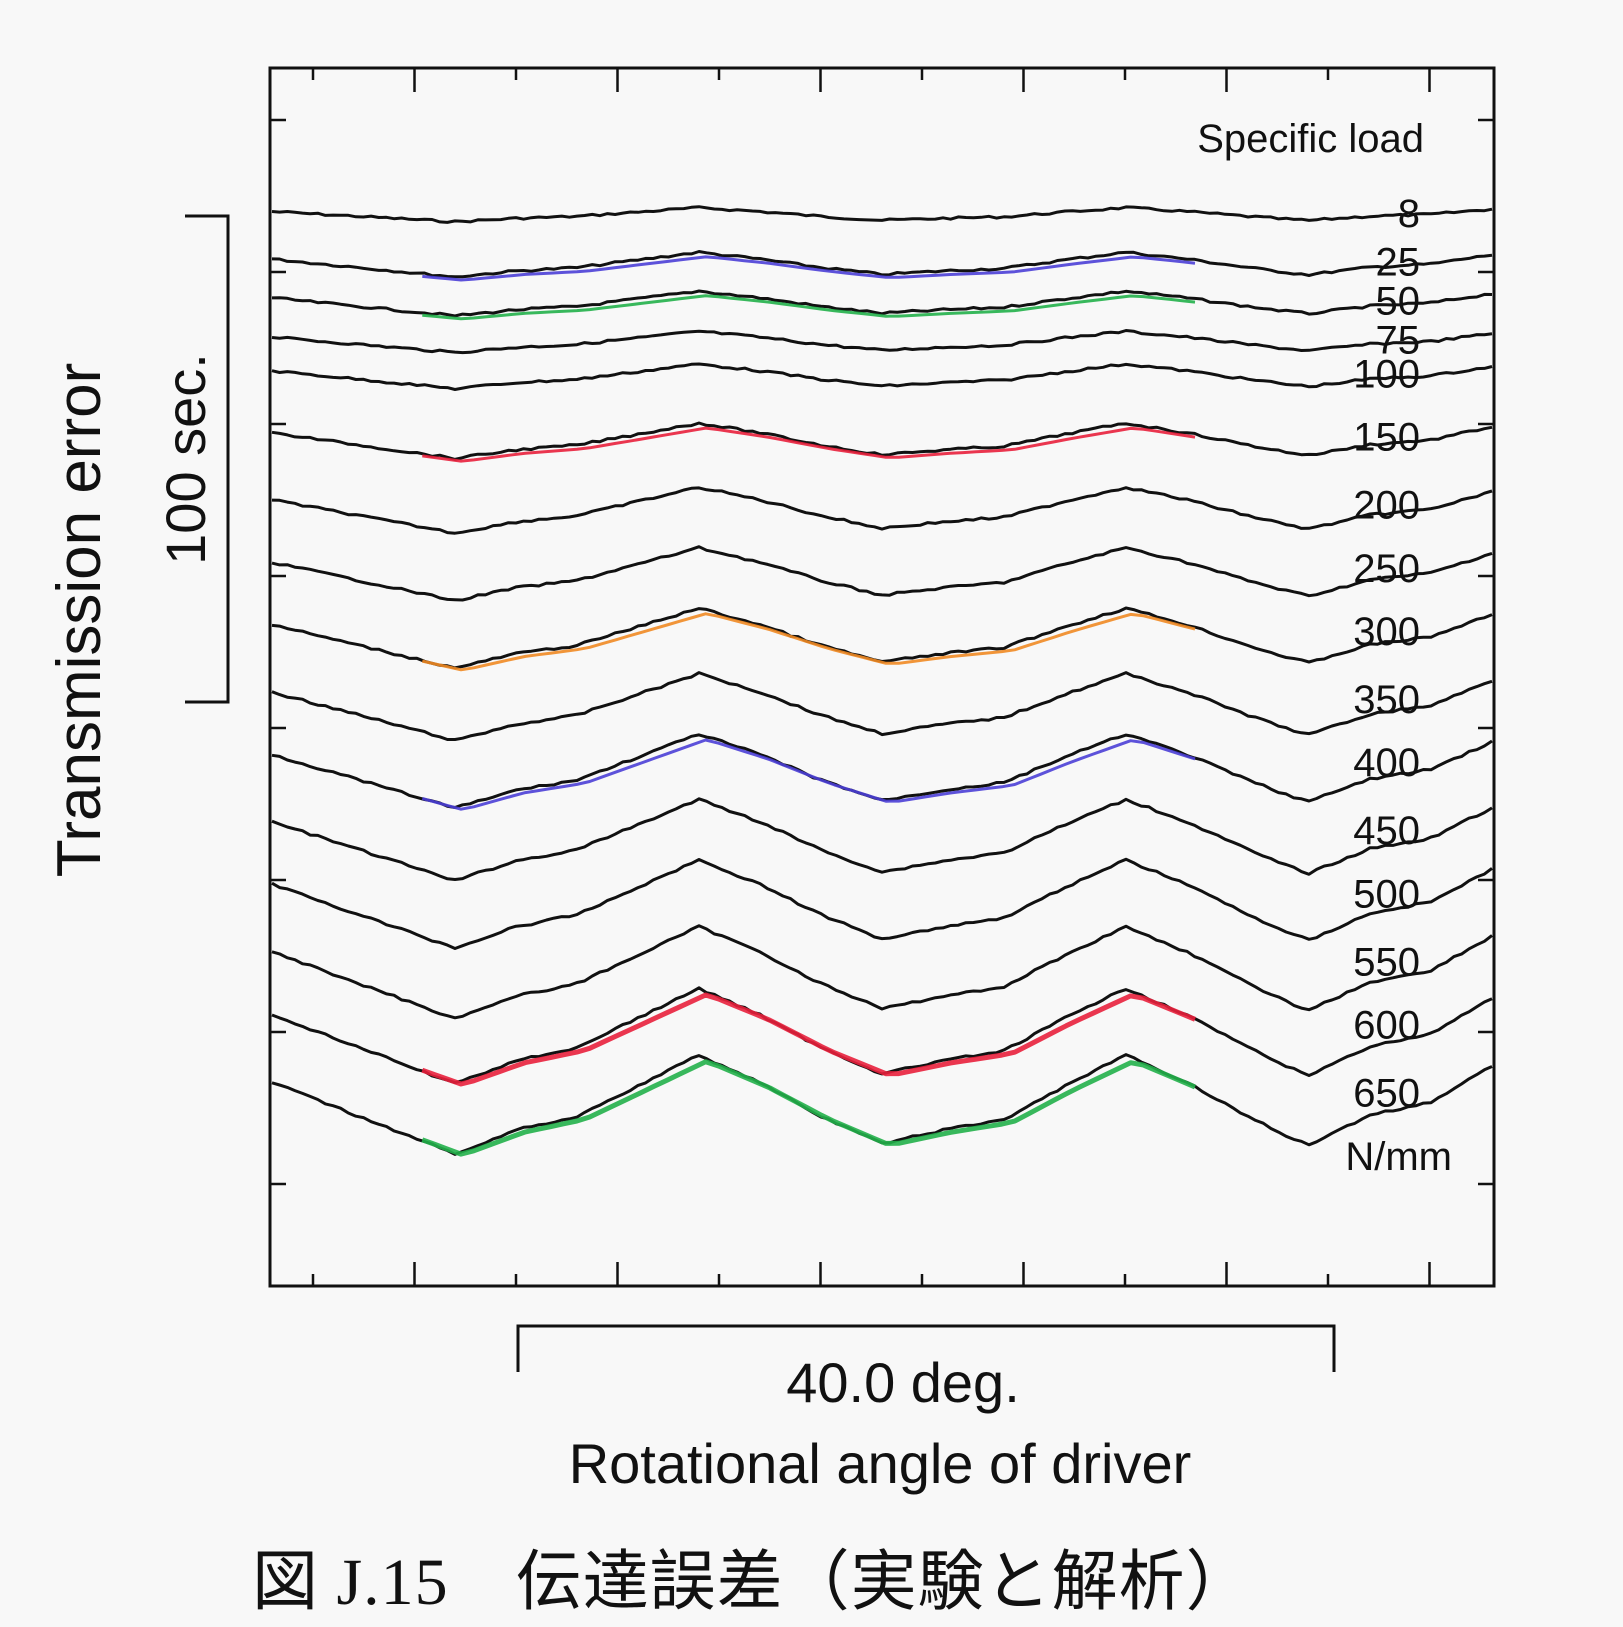 The height and width of the screenshot is (1627, 1623). Describe the element at coordinates (1310, 139) in the screenshot. I see `legend-title: Specific load` at that location.